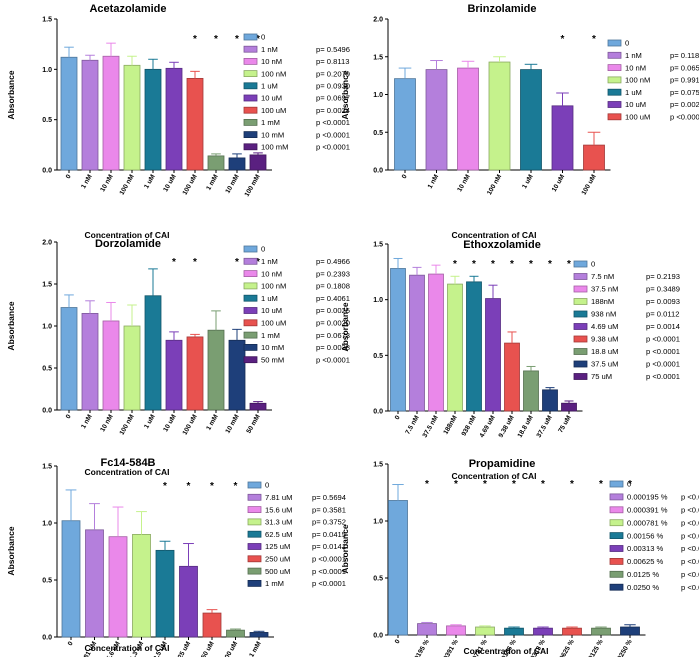 Image resolution: width=699 pixels, height=657 pixels. What do you see at coordinates (278, 534) in the screenshot?
I see `legend-label: 62.5 uM` at bounding box center [278, 534].